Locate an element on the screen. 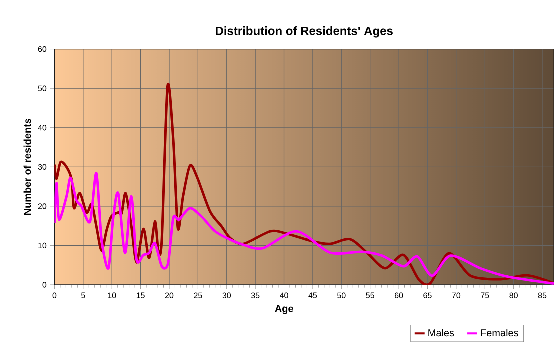 Image resolution: width=560 pixels, height=353 pixels. x-tick-label: 35 is located at coordinates (255, 295).